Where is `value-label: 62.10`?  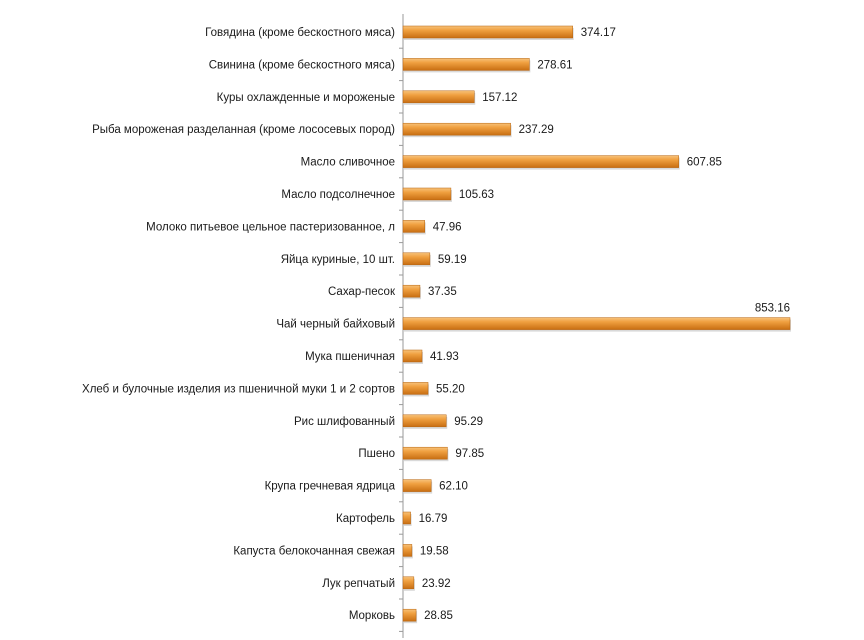
value-label: 62.10 is located at coordinates (453, 487).